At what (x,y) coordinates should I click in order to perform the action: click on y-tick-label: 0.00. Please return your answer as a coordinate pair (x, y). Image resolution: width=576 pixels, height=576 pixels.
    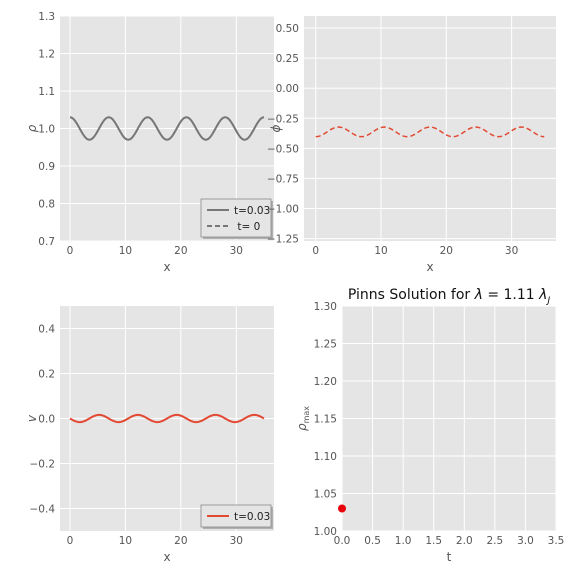
    Looking at the image, I should click on (287, 89).